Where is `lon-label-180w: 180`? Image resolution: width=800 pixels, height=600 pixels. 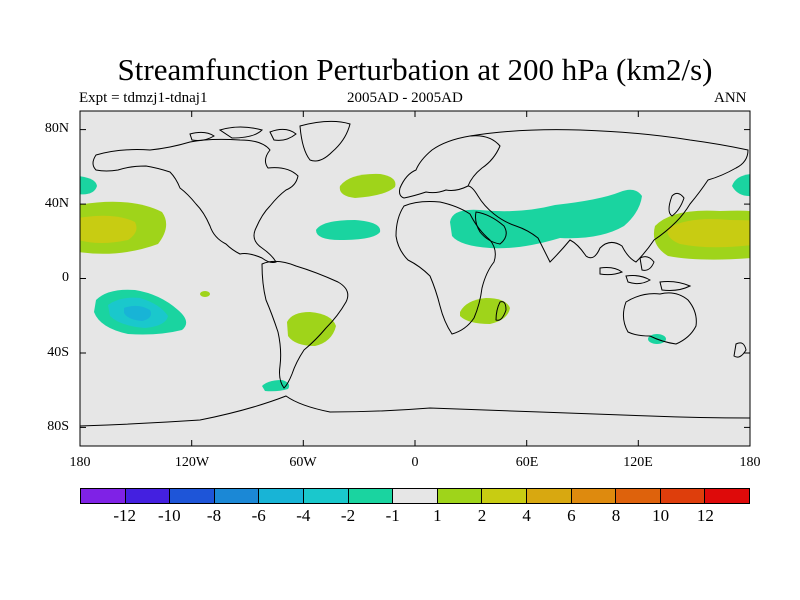
lon-label-180w: 180 is located at coordinates (80, 462).